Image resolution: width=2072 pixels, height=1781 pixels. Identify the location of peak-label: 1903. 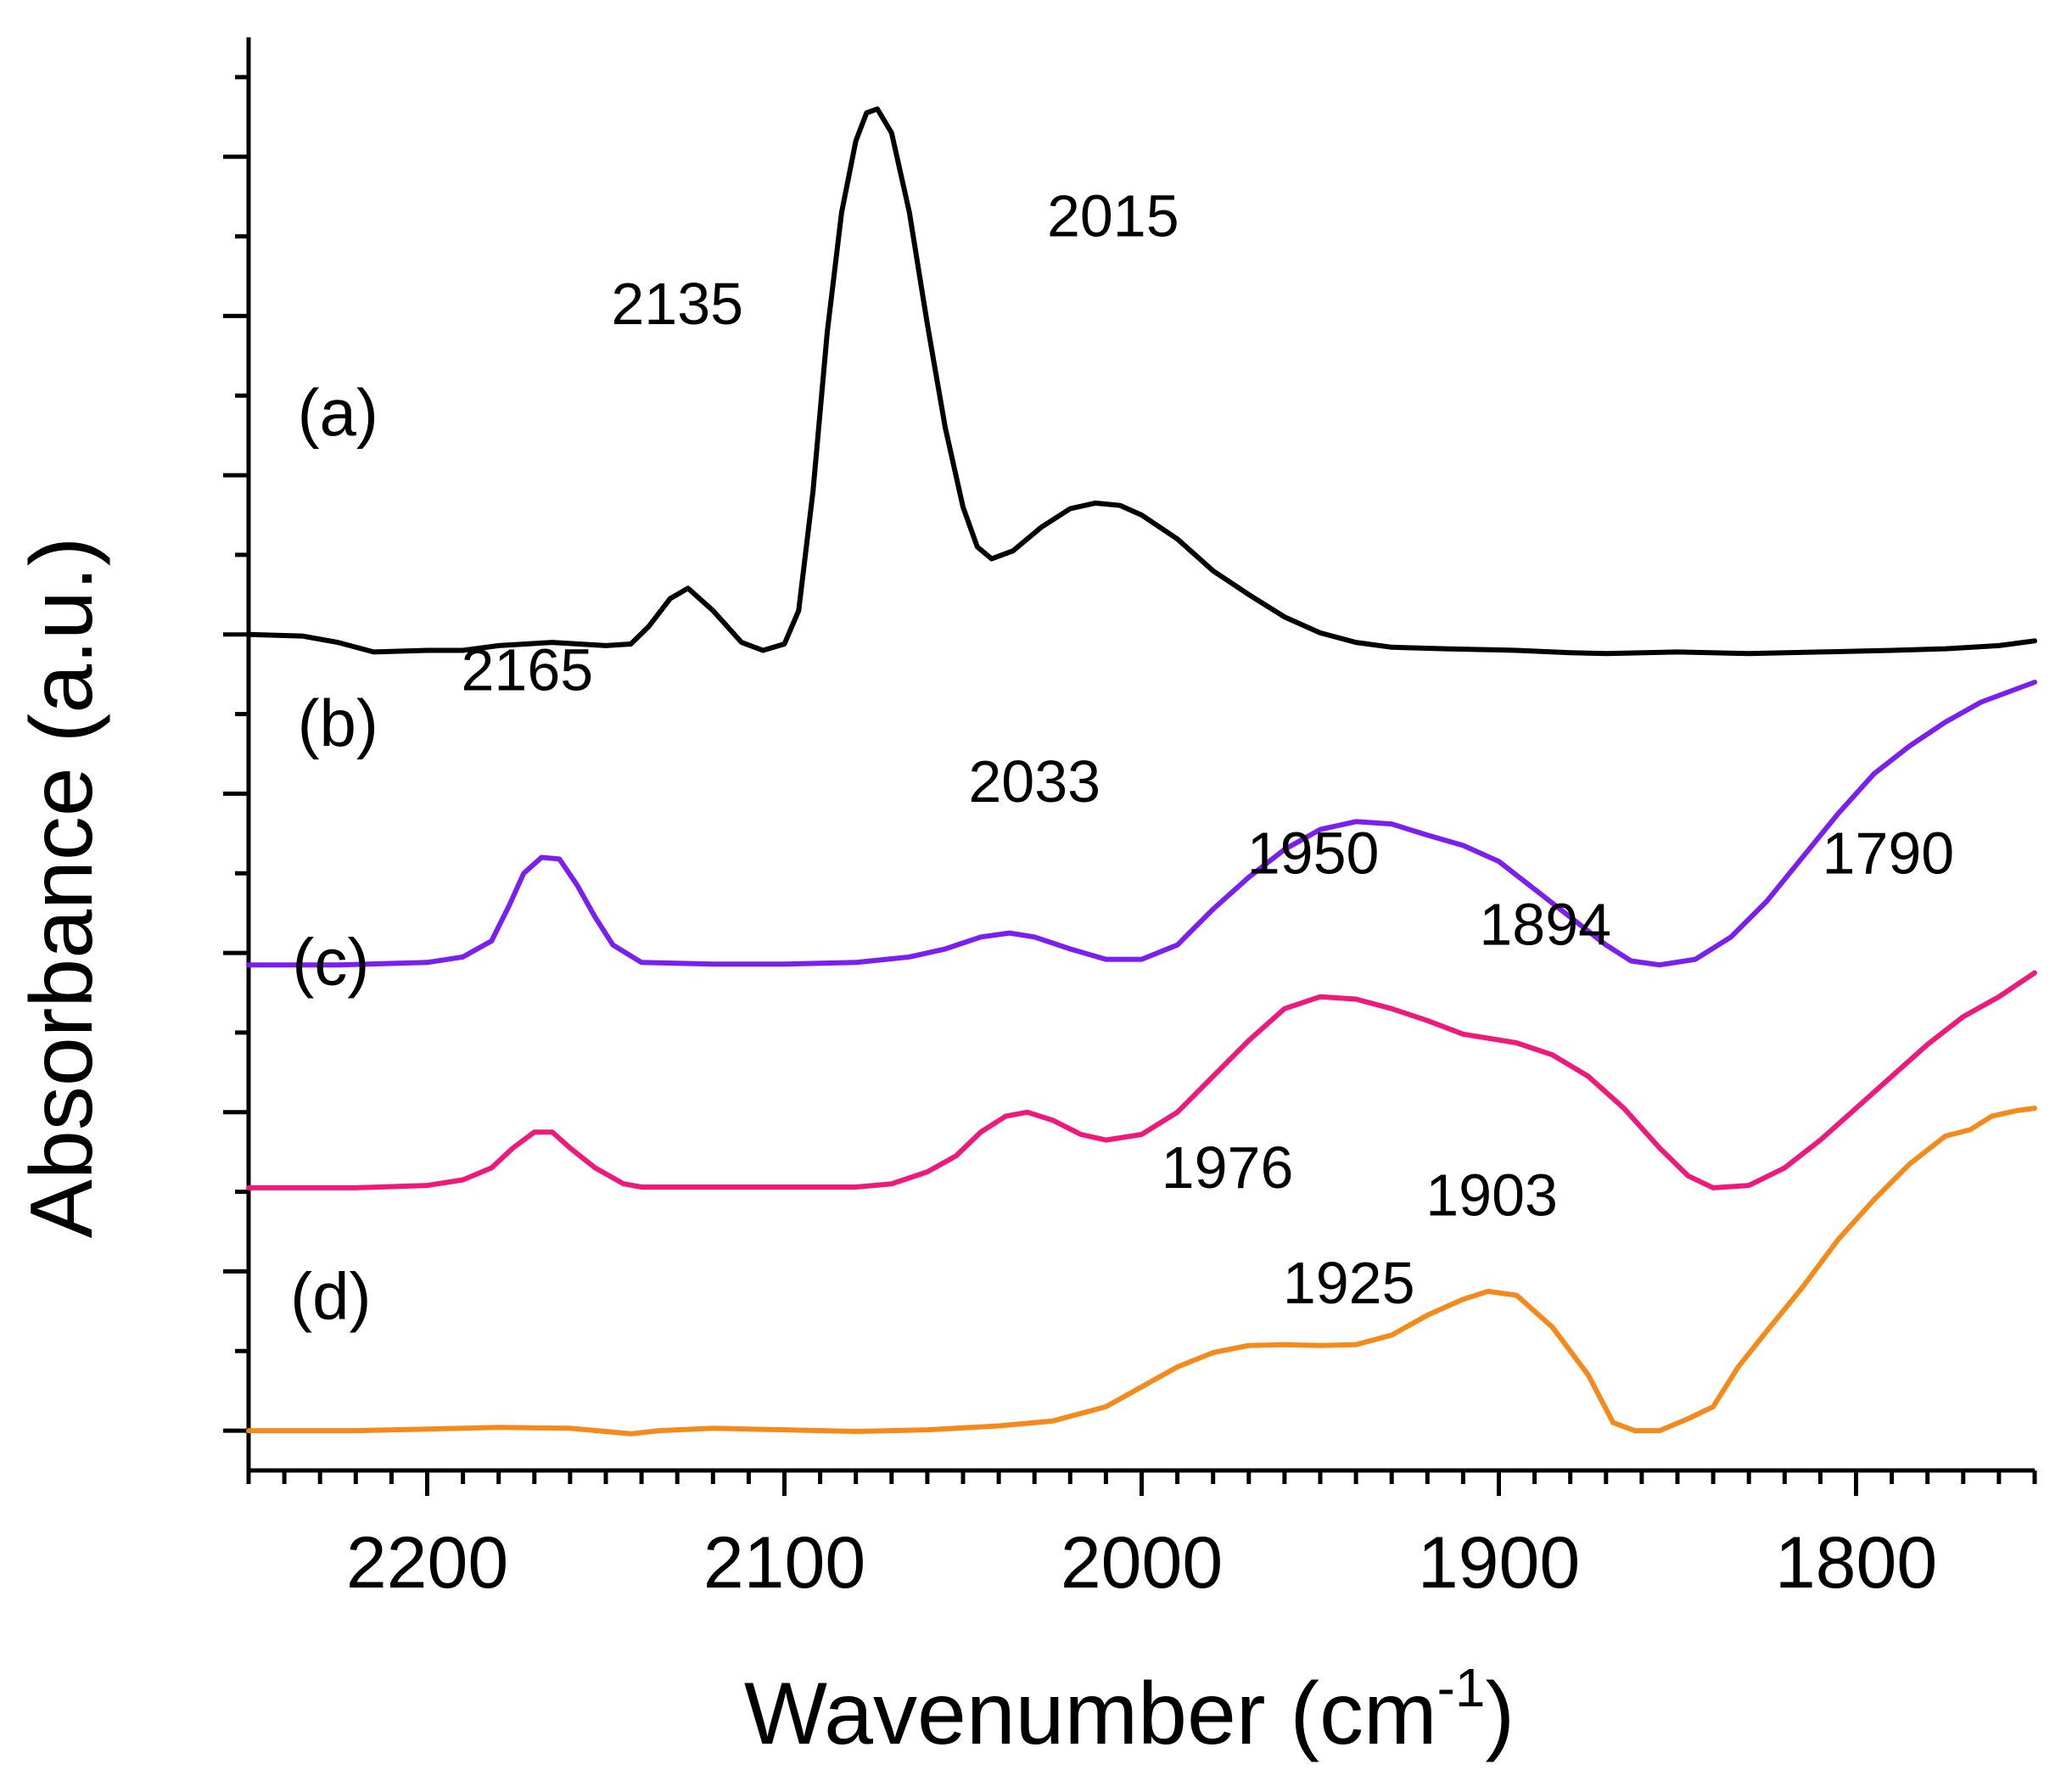
(1491, 1195).